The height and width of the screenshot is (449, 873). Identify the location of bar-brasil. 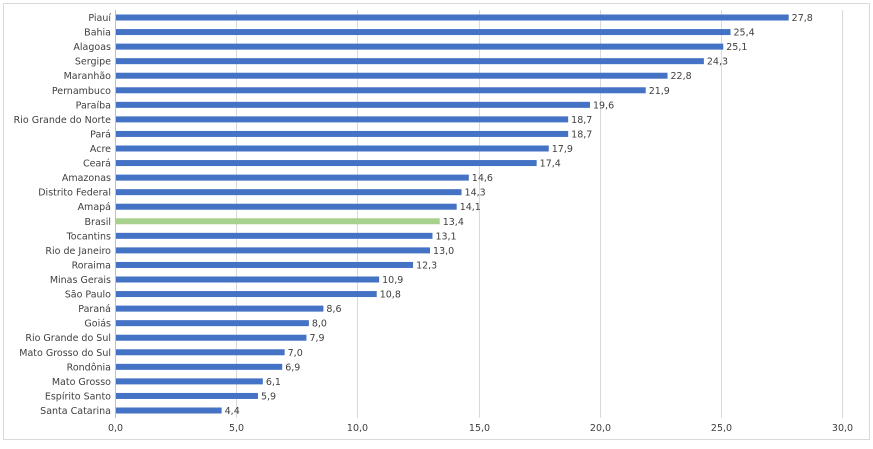
(278, 221).